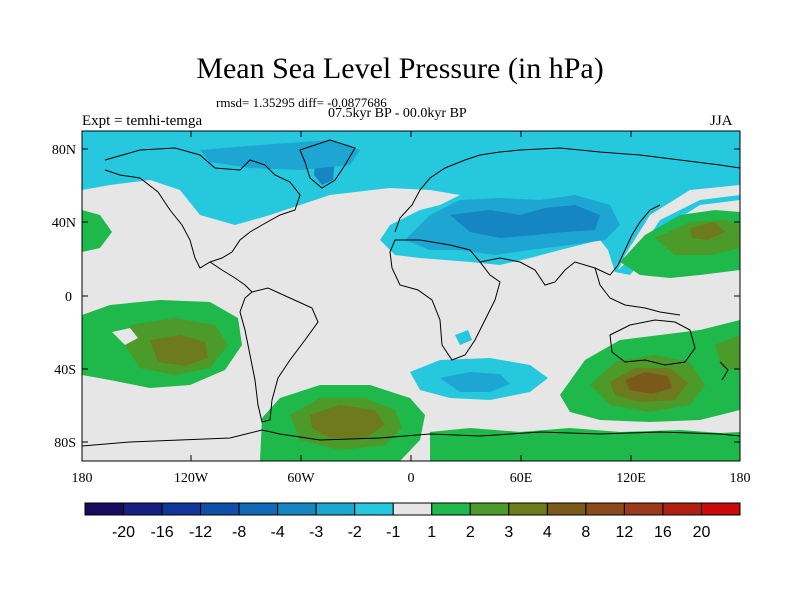 The height and width of the screenshot is (600, 800). What do you see at coordinates (412, 521) in the screenshot?
I see `colorbar: -20 -16 -12 -8 -4 -3 -2 -1 1 2 3 4 8 12 16 20` at bounding box center [412, 521].